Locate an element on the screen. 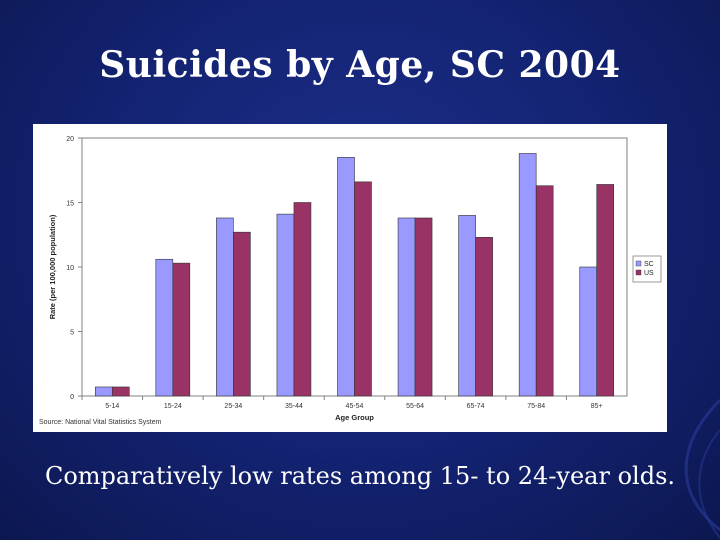 This screenshot has width=720, height=540. x-tick-label: 15-24 is located at coordinates (173, 406).